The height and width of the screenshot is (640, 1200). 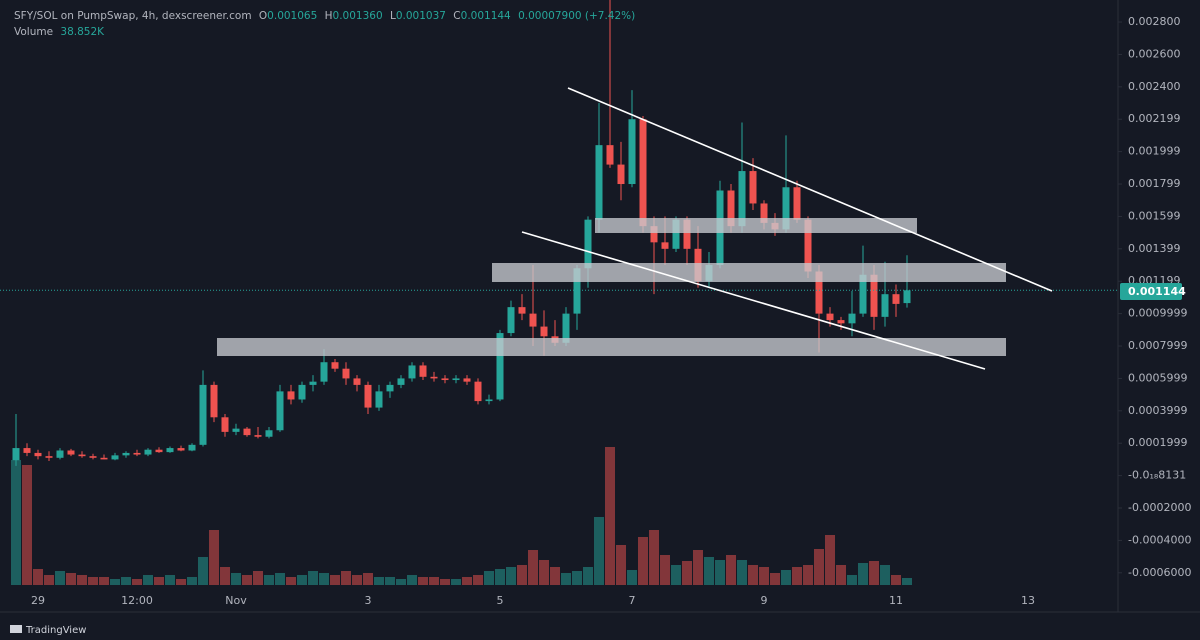 What do you see at coordinates (1154, 248) in the screenshot?
I see `y-tick-label: 0.001399` at bounding box center [1154, 248].